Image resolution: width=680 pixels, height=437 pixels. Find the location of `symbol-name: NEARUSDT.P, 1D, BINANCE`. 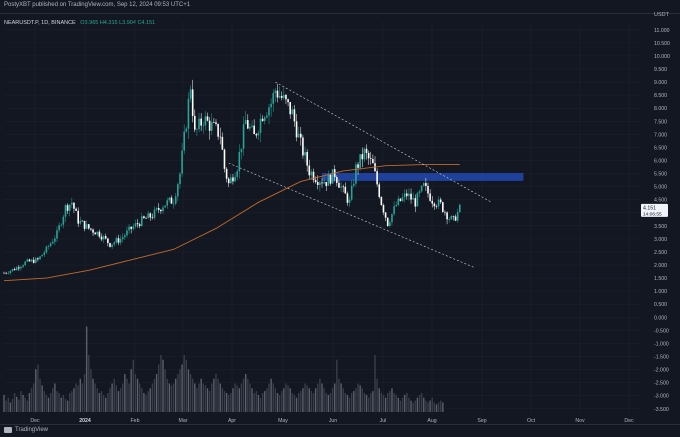

symbol-name: NEARUSDT.P, 1D, BINANCE is located at coordinates (40, 23).